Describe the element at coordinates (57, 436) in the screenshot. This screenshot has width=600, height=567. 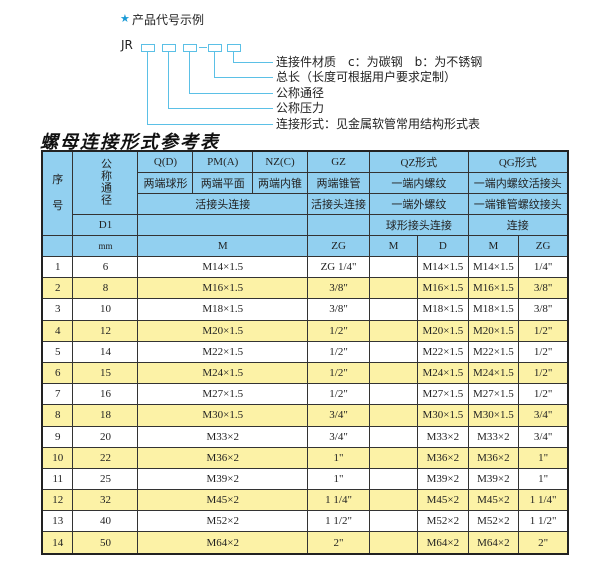
I see `cell-no: 9` at that location.